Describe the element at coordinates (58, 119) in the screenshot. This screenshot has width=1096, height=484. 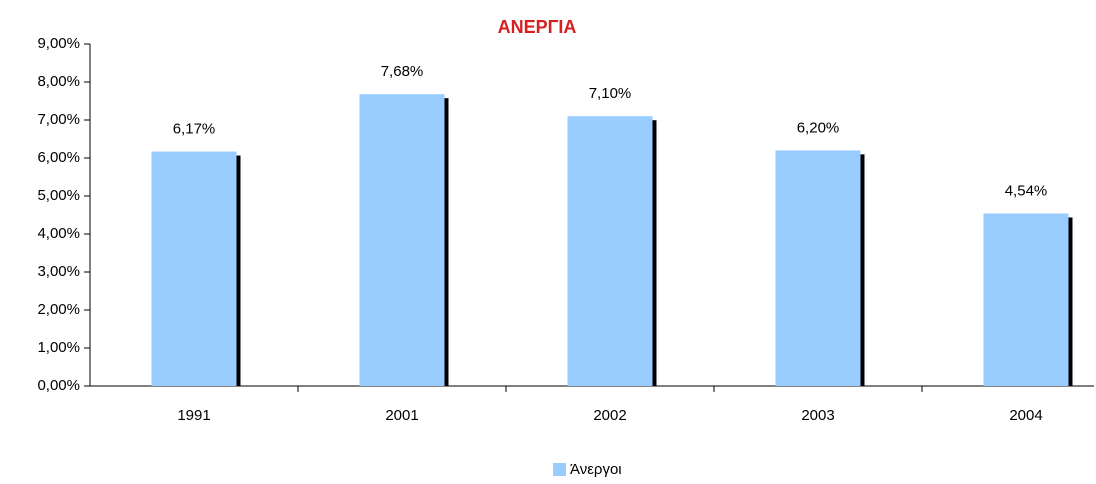
I see `y-tick-label: 7,00%` at that location.